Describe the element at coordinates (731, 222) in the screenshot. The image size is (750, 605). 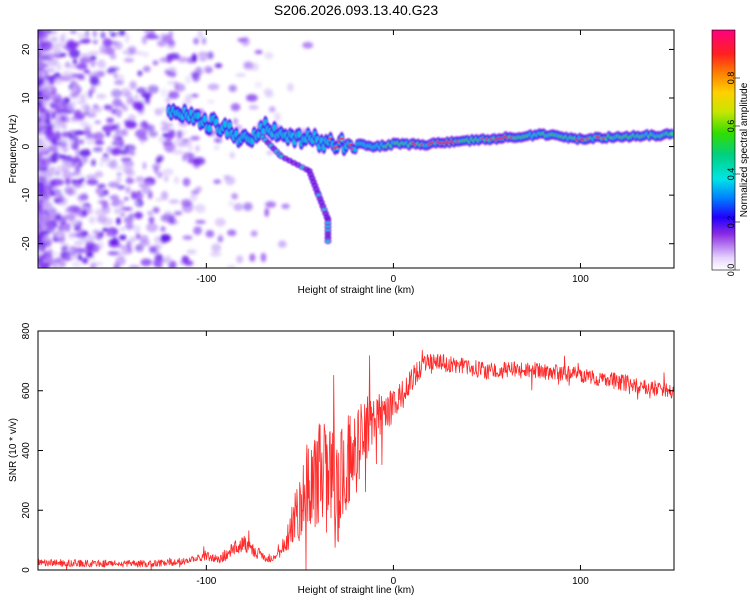
I see `colorbar-tick-label: 0.2` at that location.